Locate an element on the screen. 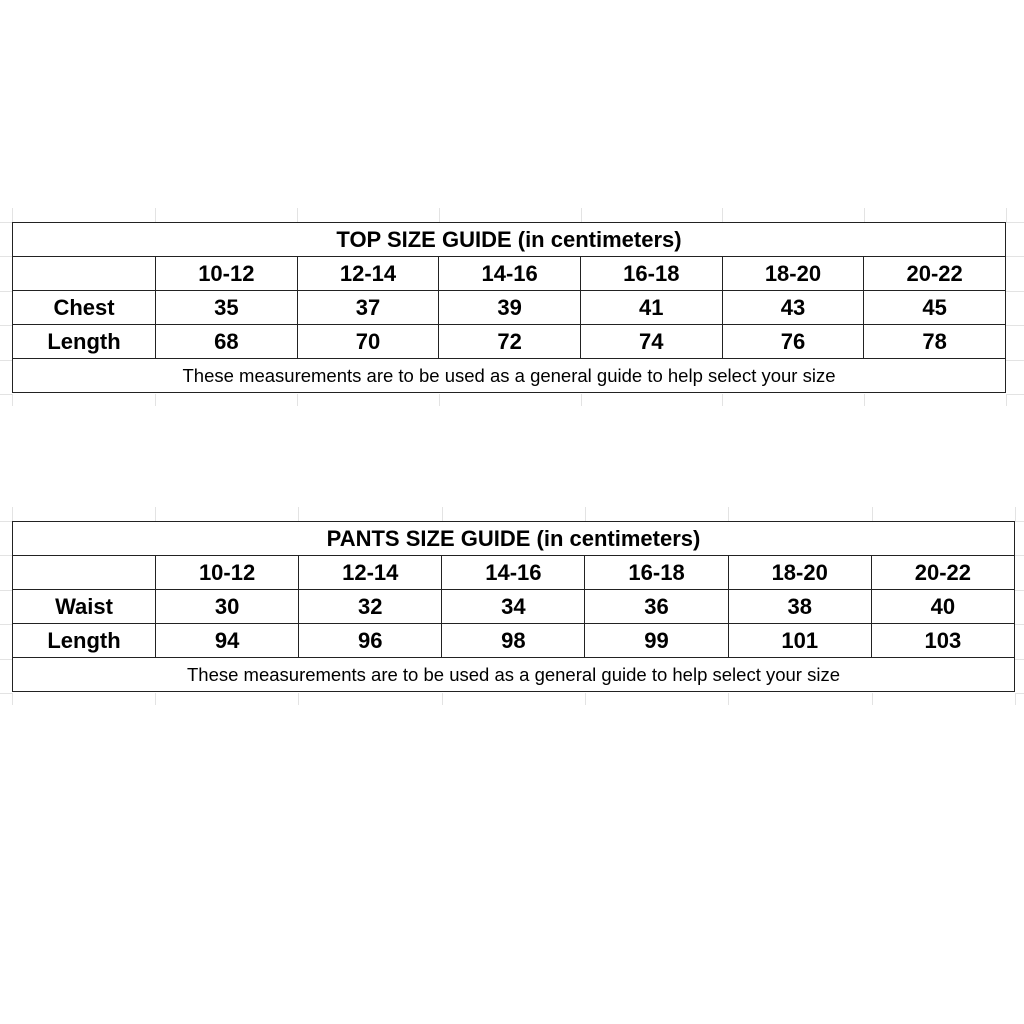 This screenshot has height=1024, width=1024. table-title: PANTS SIZE GUIDE (in centimeters) is located at coordinates (513, 538).